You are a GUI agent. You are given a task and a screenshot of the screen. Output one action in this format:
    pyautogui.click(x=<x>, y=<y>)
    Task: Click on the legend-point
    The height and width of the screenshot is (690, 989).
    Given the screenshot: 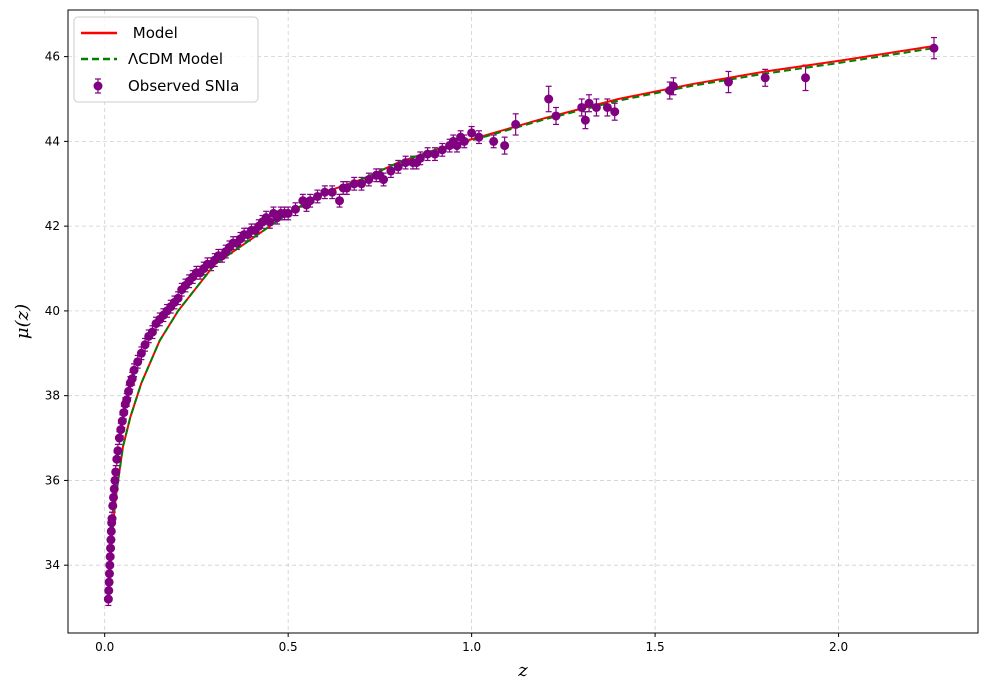 What is the action you would take?
    pyautogui.click(x=98, y=86)
    